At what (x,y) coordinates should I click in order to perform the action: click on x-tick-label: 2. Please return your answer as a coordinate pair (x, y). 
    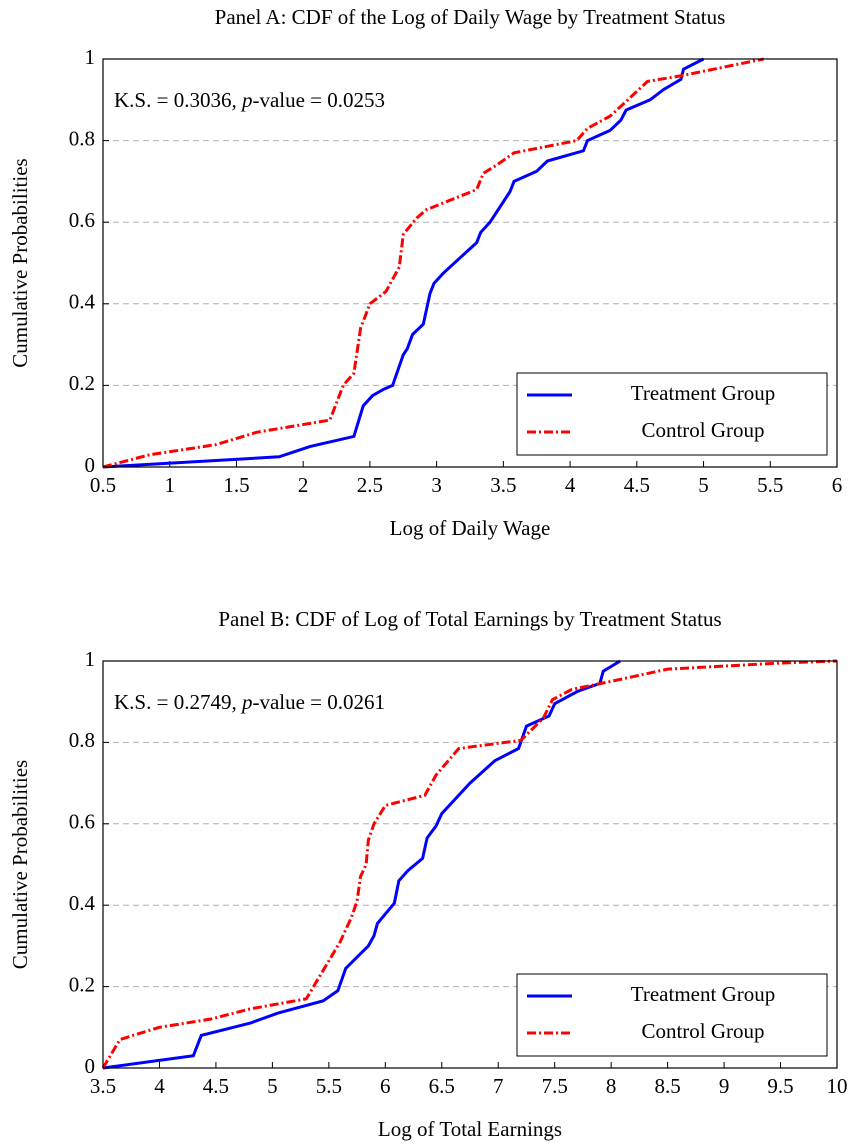
    Looking at the image, I should click on (303, 485).